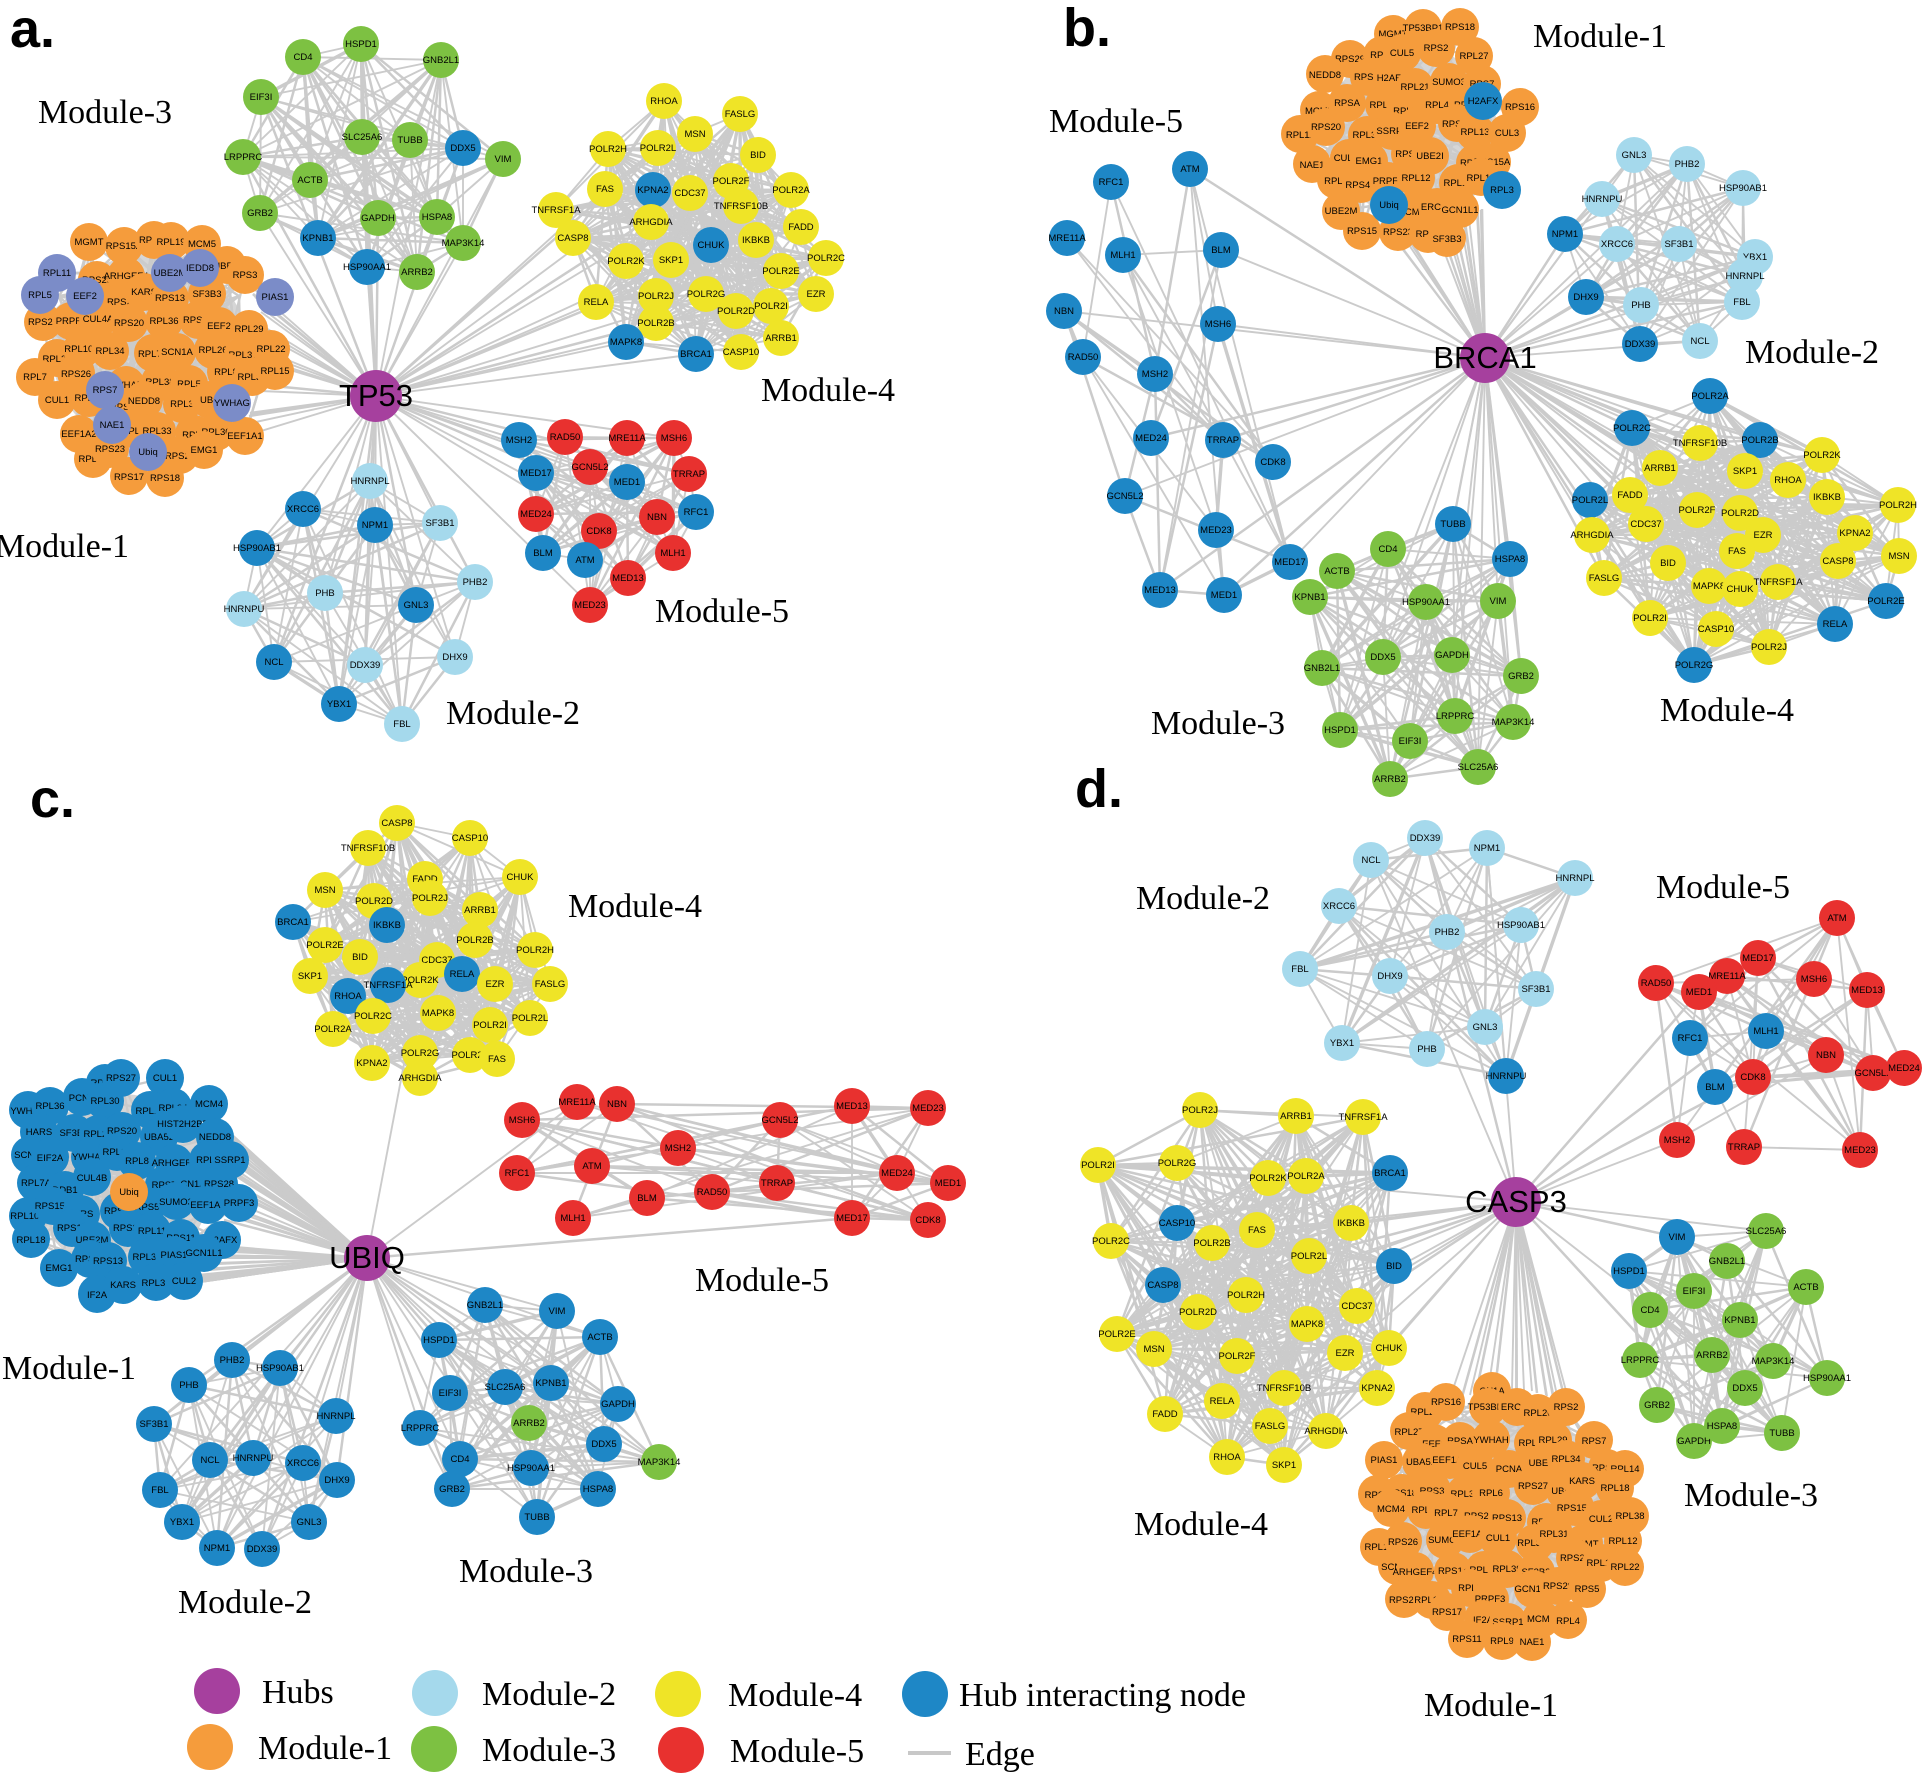  I want to click on svg-text: Module-4, so click(1727, 710).